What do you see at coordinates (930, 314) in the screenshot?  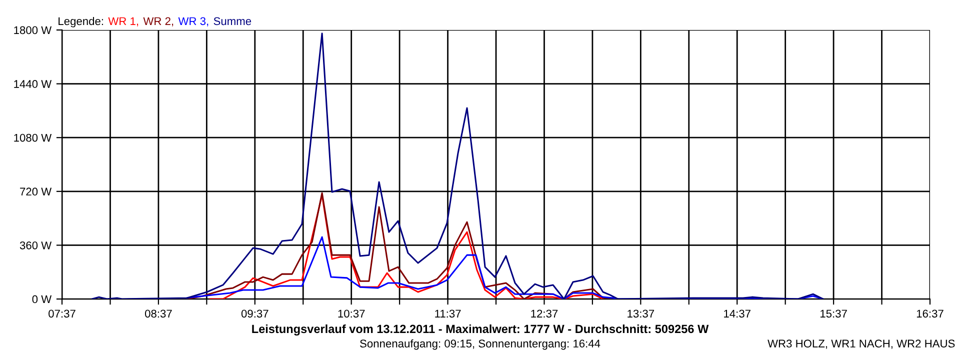 I see `x-tick-label: 16:37` at bounding box center [930, 314].